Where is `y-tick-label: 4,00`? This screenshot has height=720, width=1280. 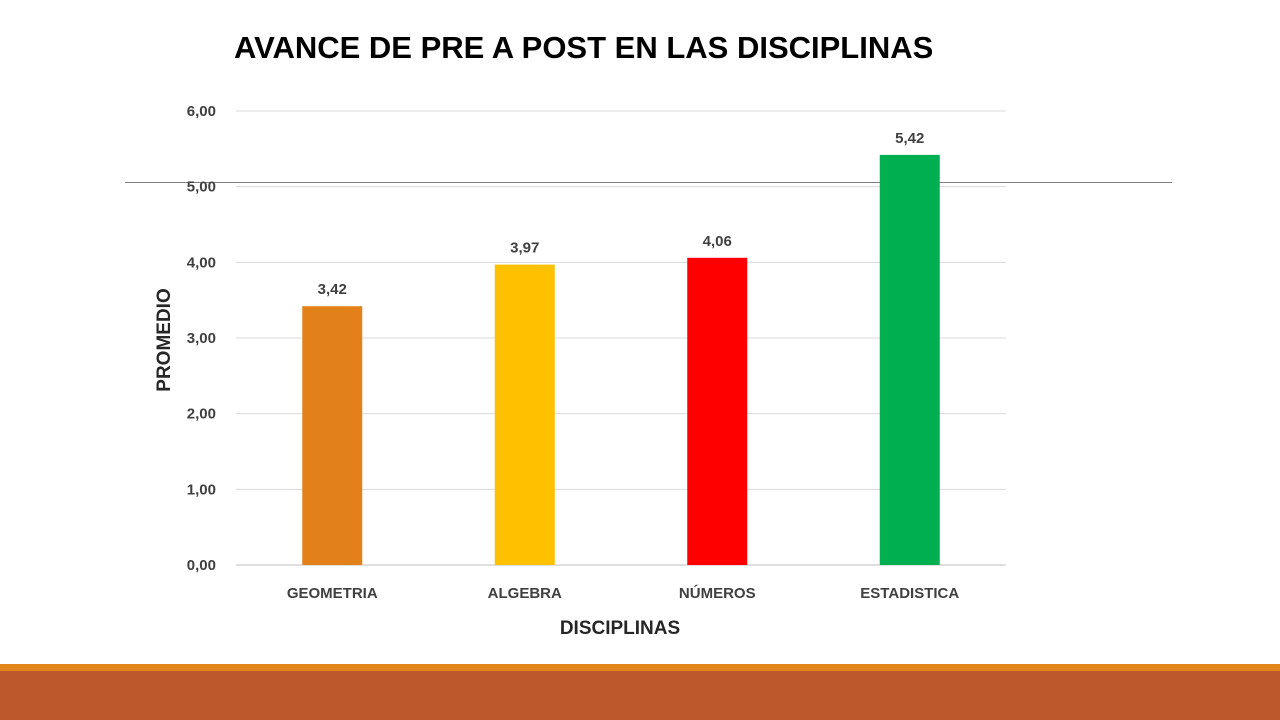
y-tick-label: 4,00 is located at coordinates (201, 262).